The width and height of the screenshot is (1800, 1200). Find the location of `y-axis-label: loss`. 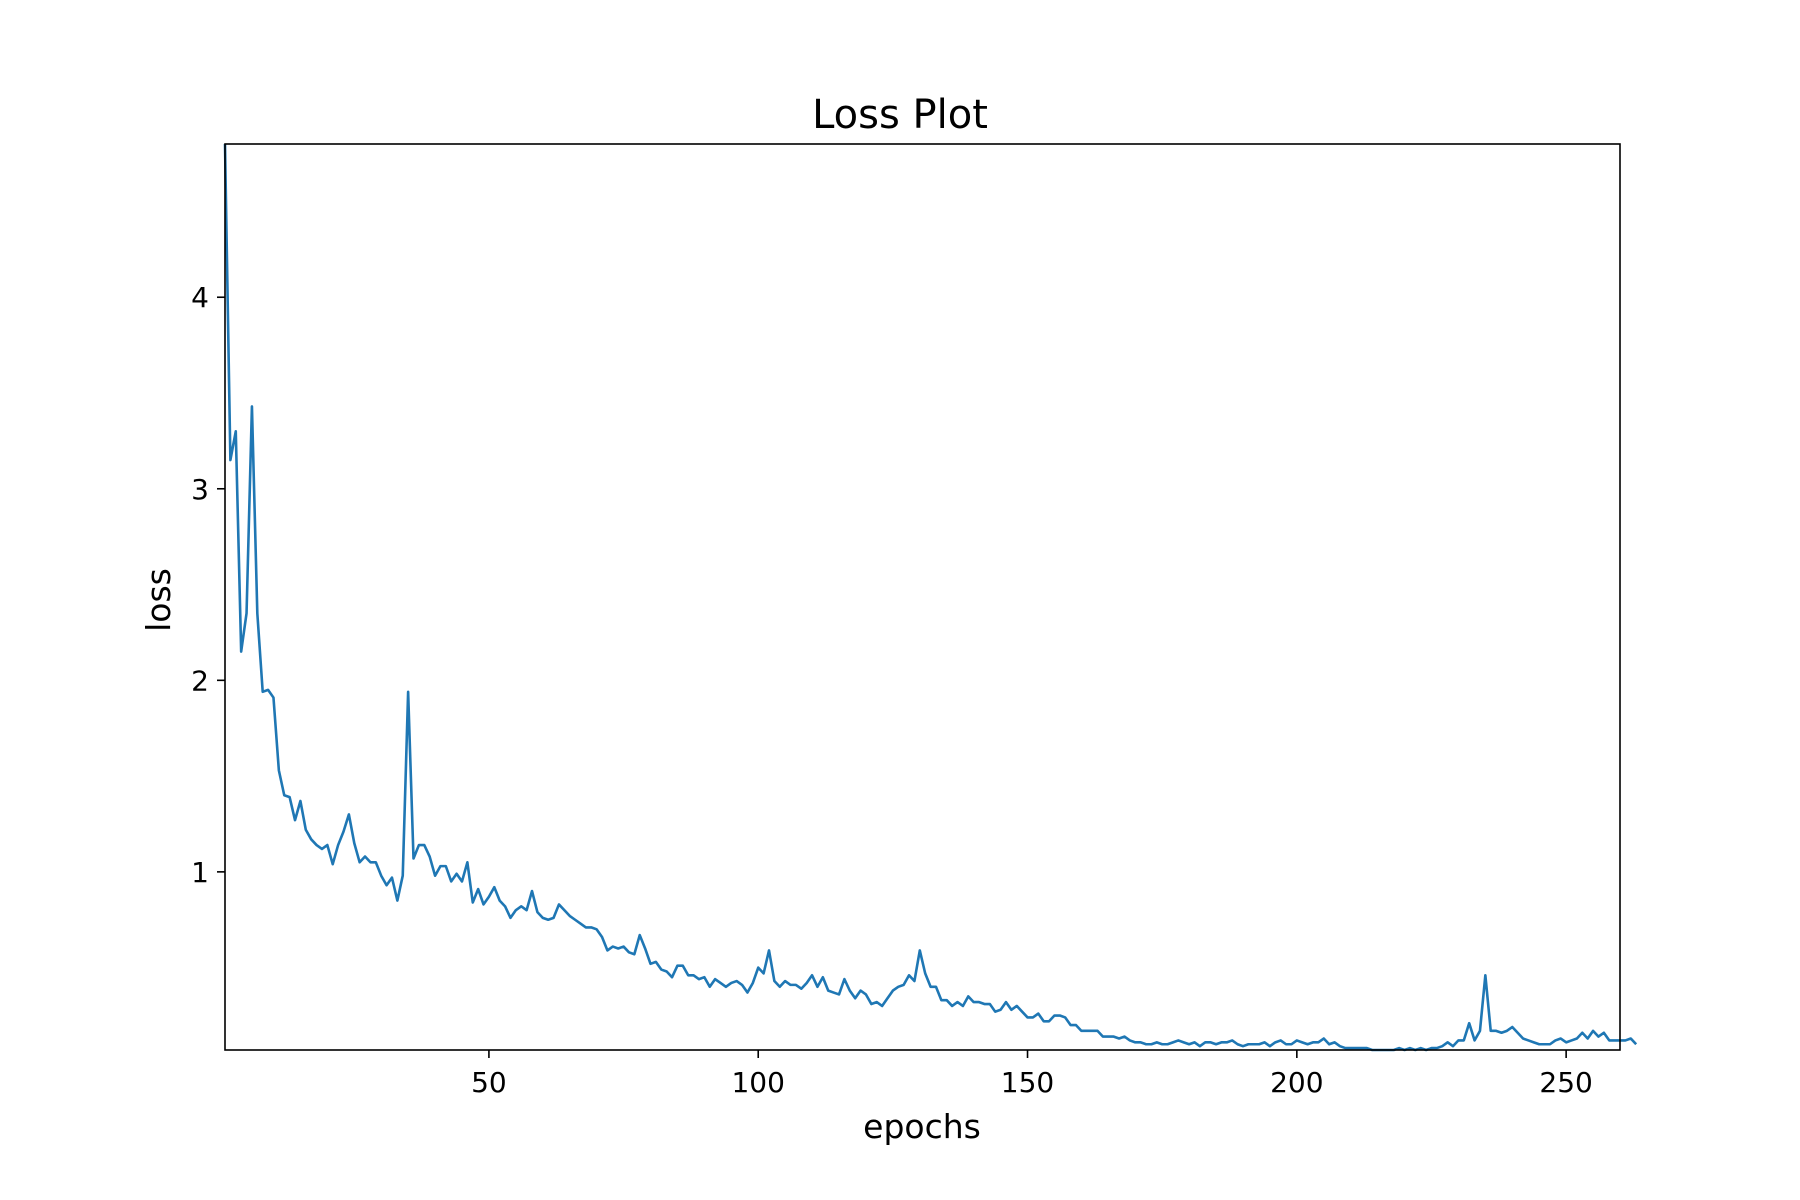

y-axis-label: loss is located at coordinates (158, 600).